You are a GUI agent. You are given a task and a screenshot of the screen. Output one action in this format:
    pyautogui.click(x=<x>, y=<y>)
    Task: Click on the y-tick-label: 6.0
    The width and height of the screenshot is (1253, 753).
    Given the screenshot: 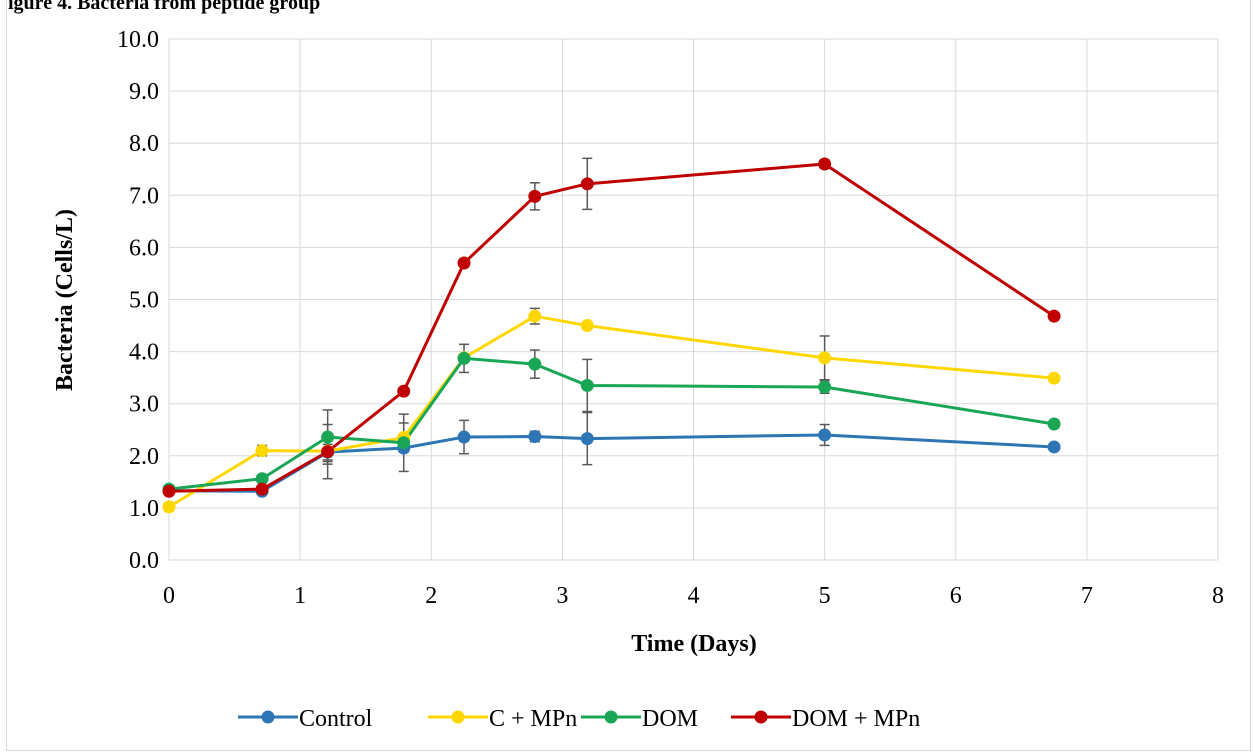 What is the action you would take?
    pyautogui.click(x=144, y=248)
    